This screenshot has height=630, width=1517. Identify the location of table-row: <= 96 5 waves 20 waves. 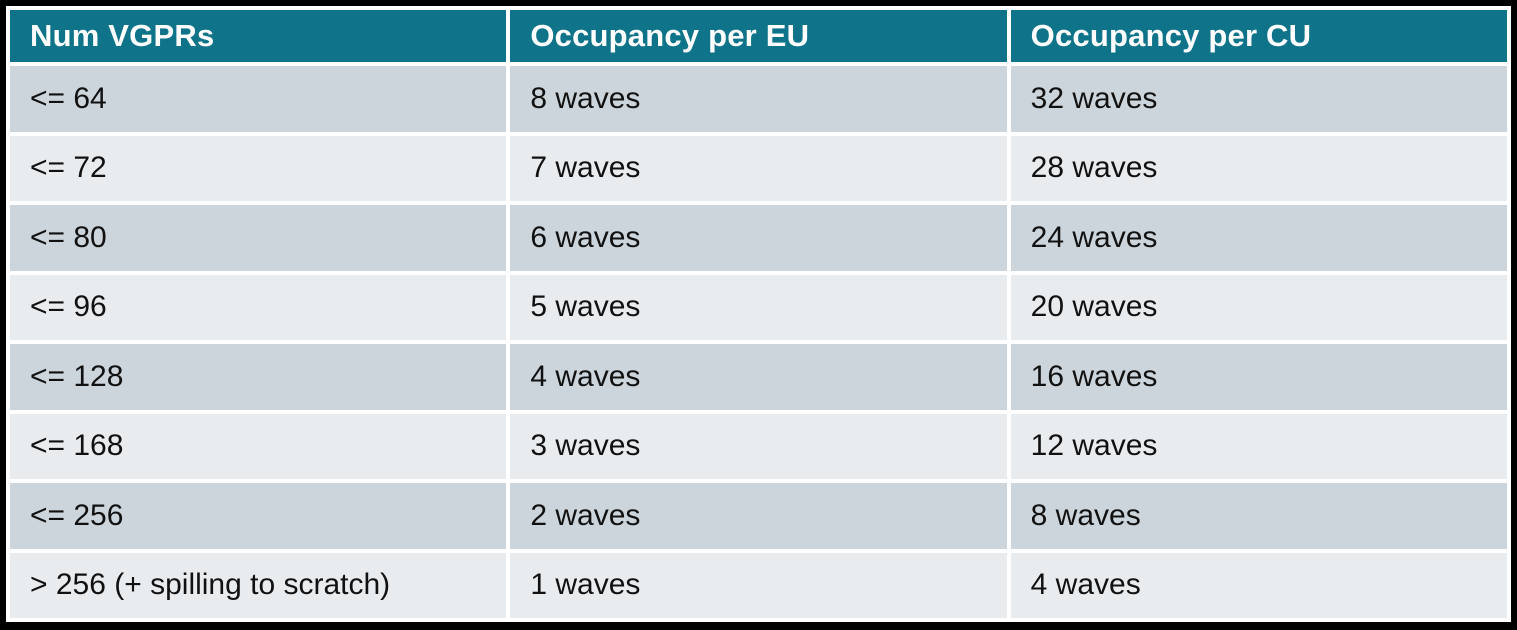
(758, 307).